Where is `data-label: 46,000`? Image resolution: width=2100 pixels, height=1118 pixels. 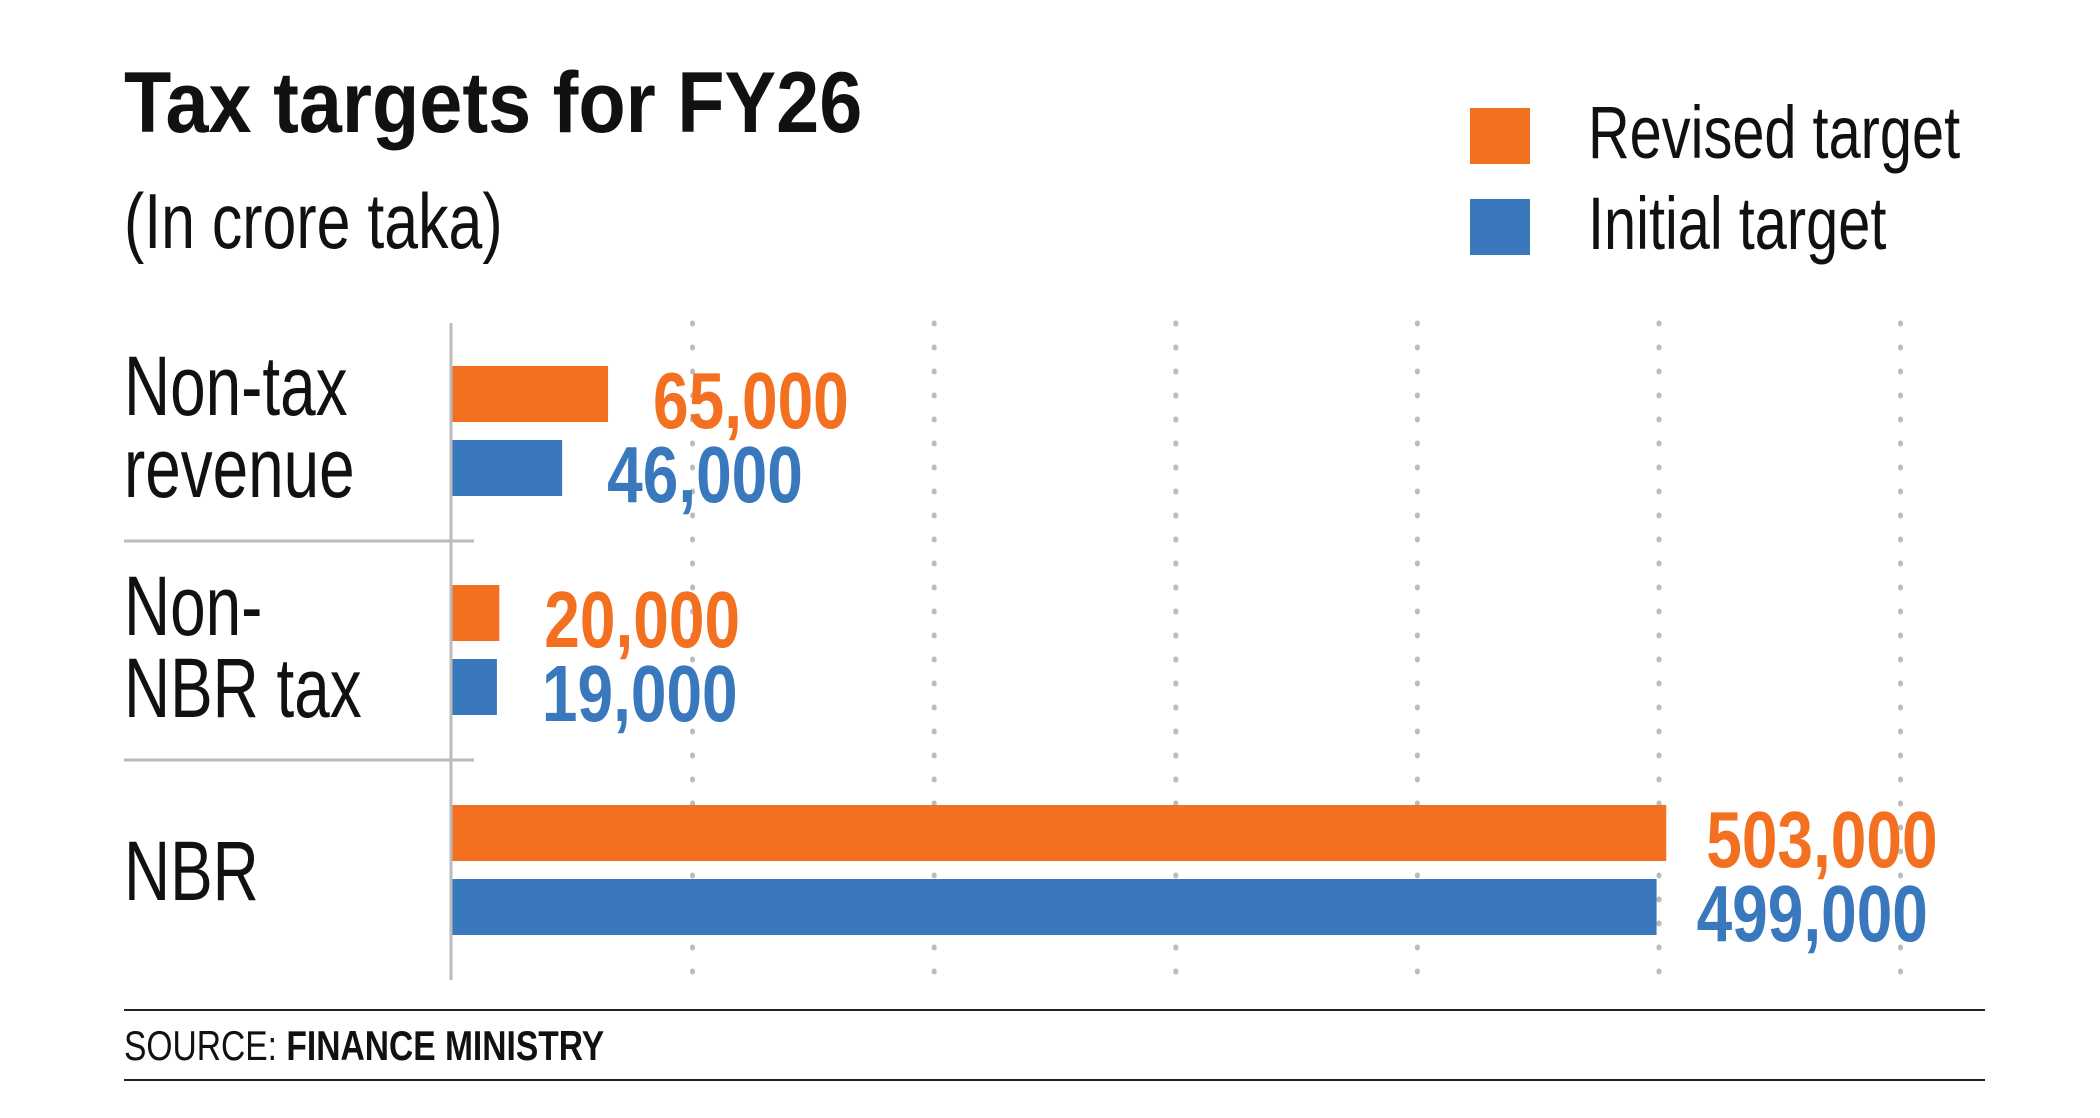 data-label: 46,000 is located at coordinates (705, 474).